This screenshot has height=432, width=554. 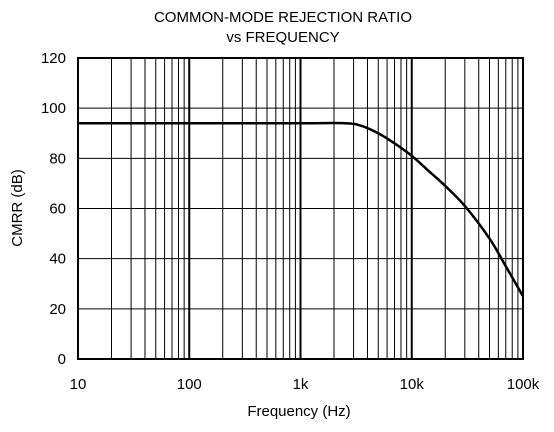 What do you see at coordinates (62, 359) in the screenshot?
I see `y-tick-label: 0` at bounding box center [62, 359].